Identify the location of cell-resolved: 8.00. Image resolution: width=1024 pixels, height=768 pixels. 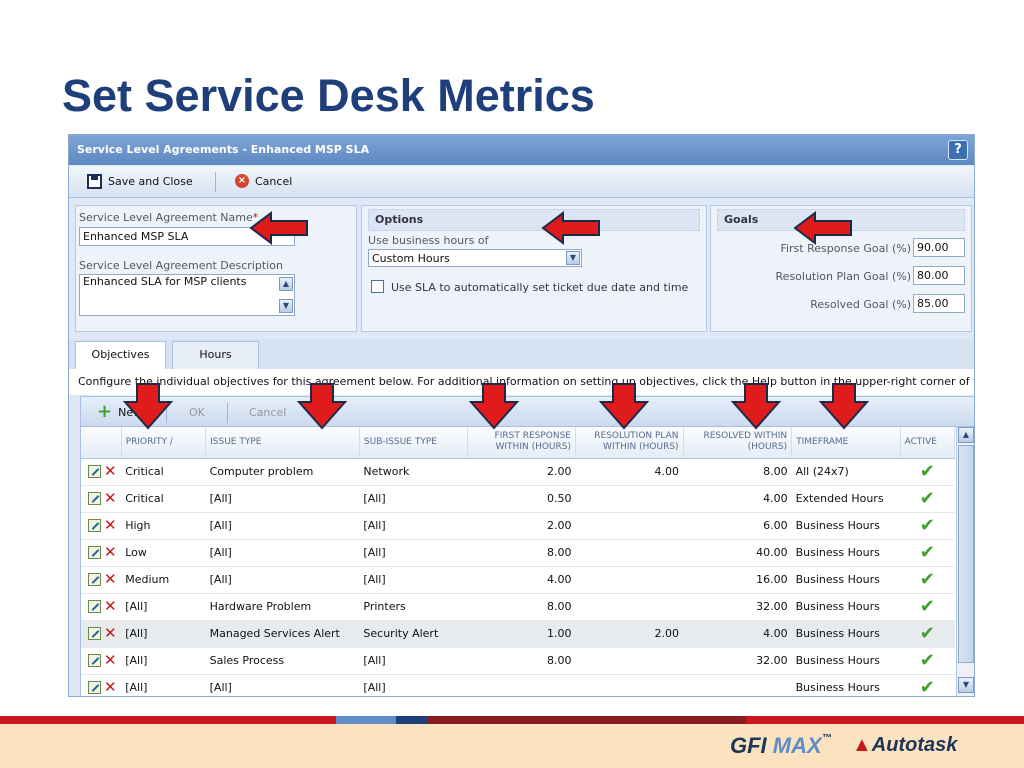
(737, 472).